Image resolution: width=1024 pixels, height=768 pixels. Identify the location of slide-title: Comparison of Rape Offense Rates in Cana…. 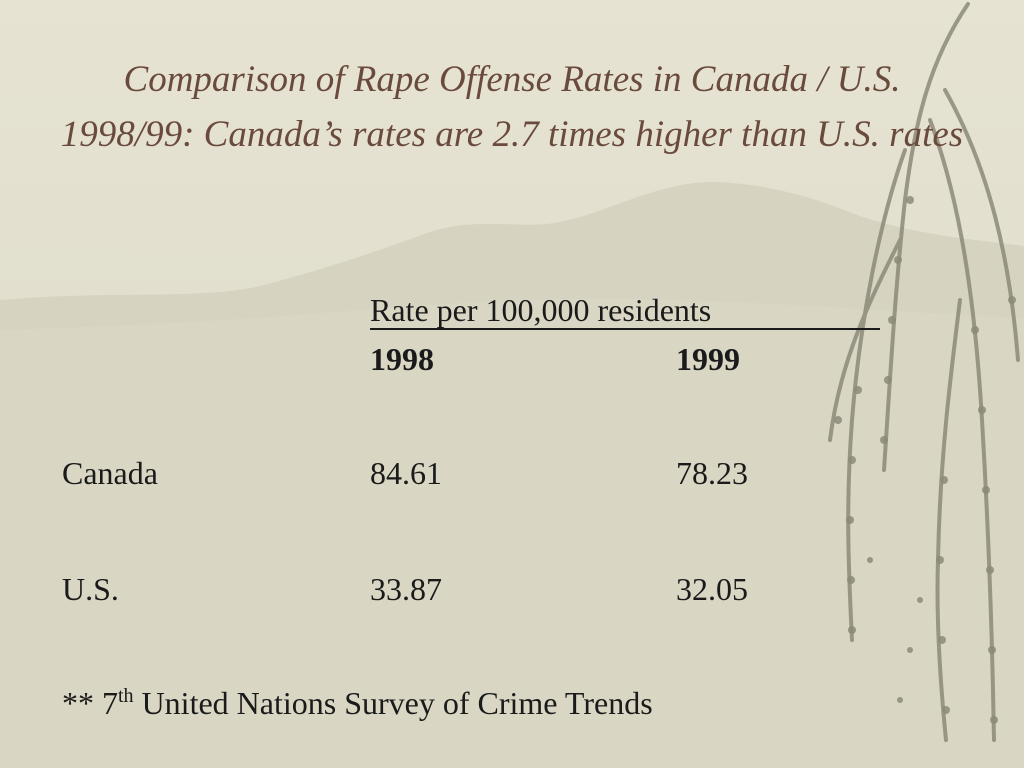
(512, 107).